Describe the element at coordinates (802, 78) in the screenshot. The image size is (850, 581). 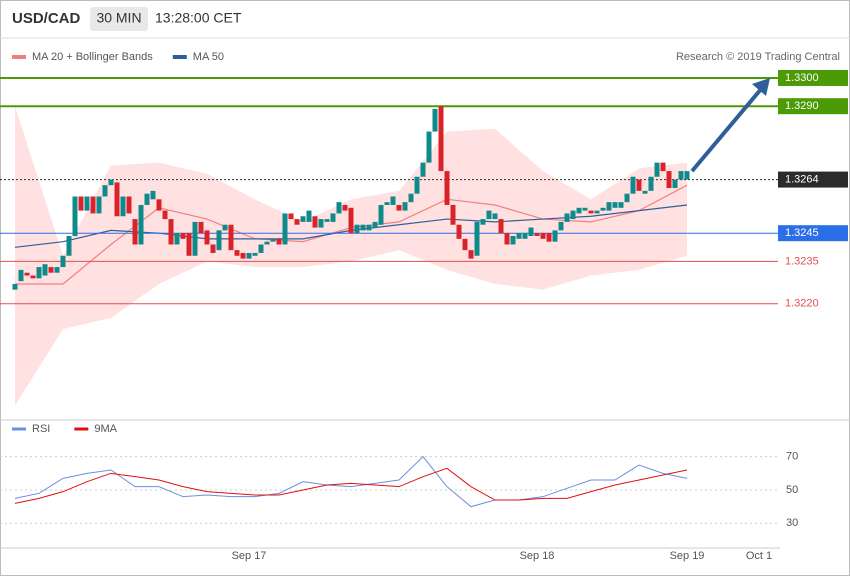
I see `level-label: 1.3300` at that location.